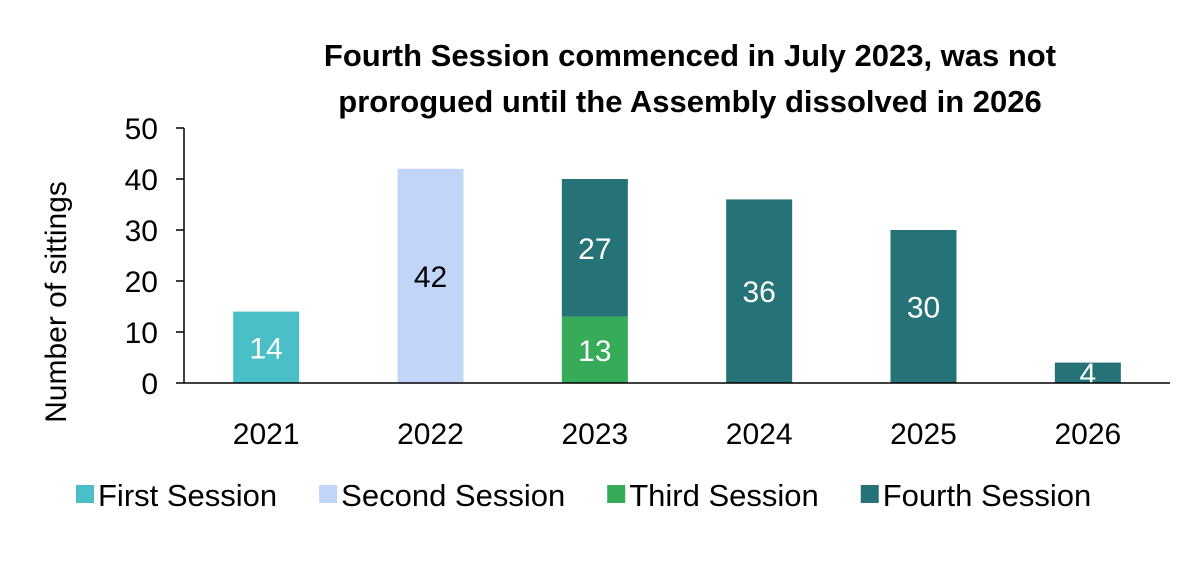 The height and width of the screenshot is (575, 1200). What do you see at coordinates (85, 494) in the screenshot?
I see `legend-swatch-first-session` at bounding box center [85, 494].